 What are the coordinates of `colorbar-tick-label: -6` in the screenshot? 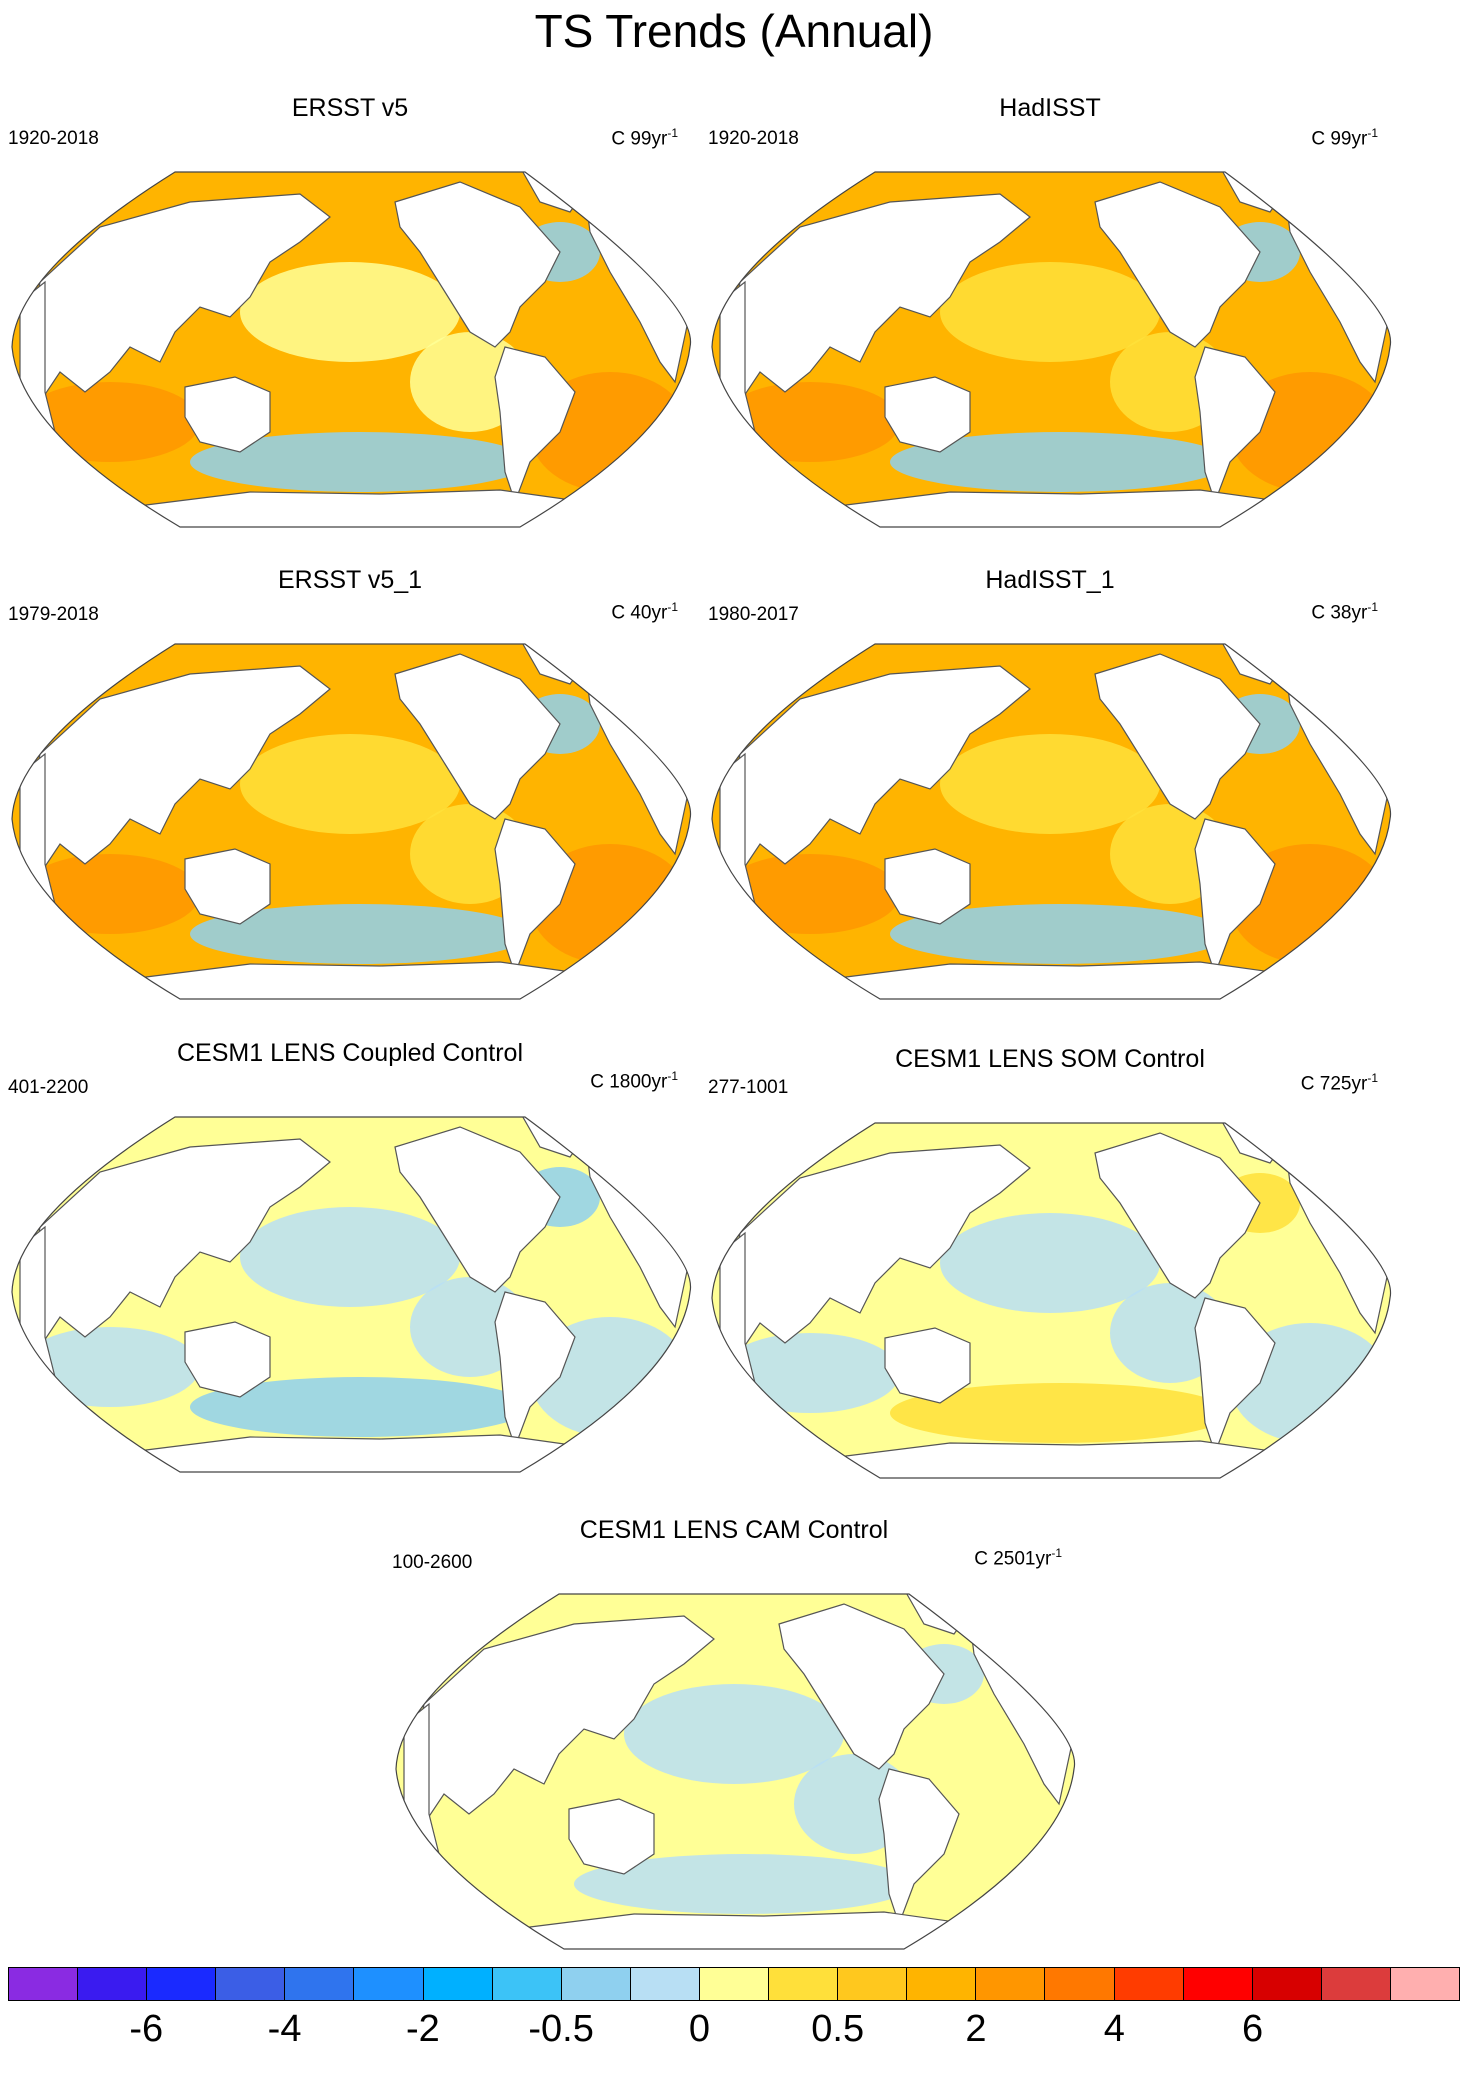 It's located at (146, 2029).